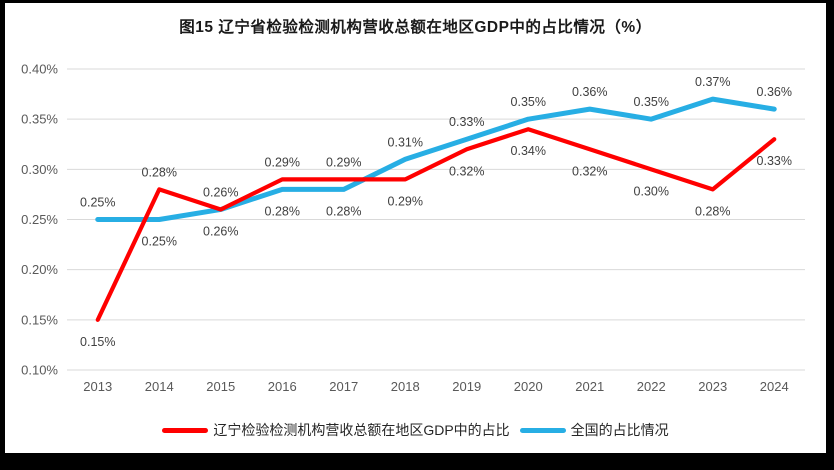 This screenshot has width=834, height=470. What do you see at coordinates (415, 27) in the screenshot?
I see `chart-title: 图15 辽宁省检验检测机构营收总额在地区GDP中的占比情况（%）` at bounding box center [415, 27].